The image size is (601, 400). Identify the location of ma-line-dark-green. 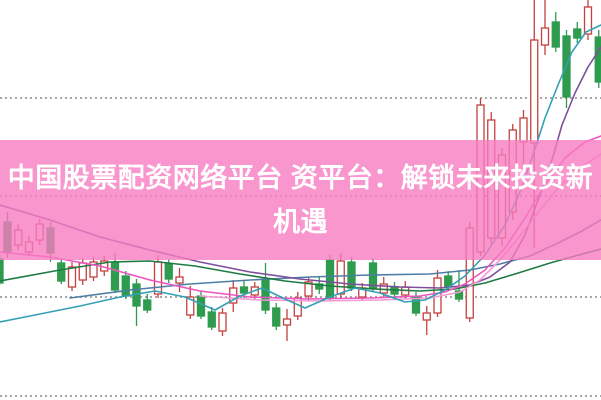
(300, 270).